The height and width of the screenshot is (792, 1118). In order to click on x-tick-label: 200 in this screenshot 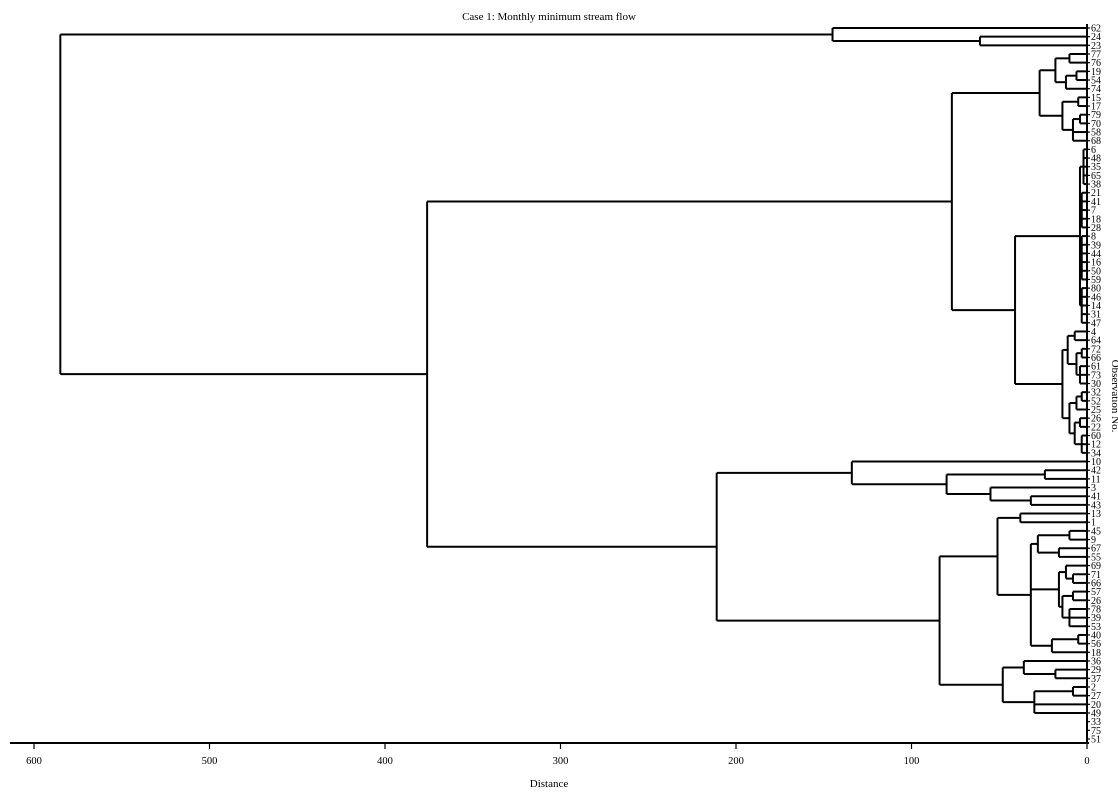, I will do `click(736, 761)`.